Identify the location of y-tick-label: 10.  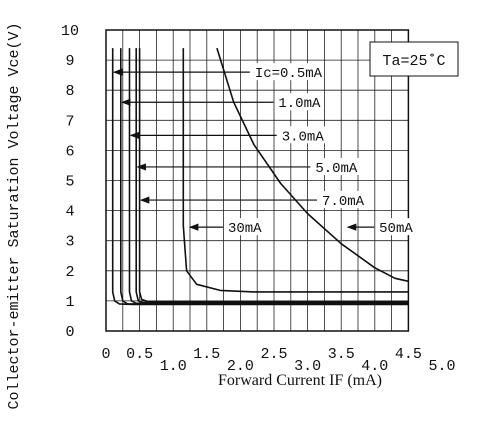
(70, 31).